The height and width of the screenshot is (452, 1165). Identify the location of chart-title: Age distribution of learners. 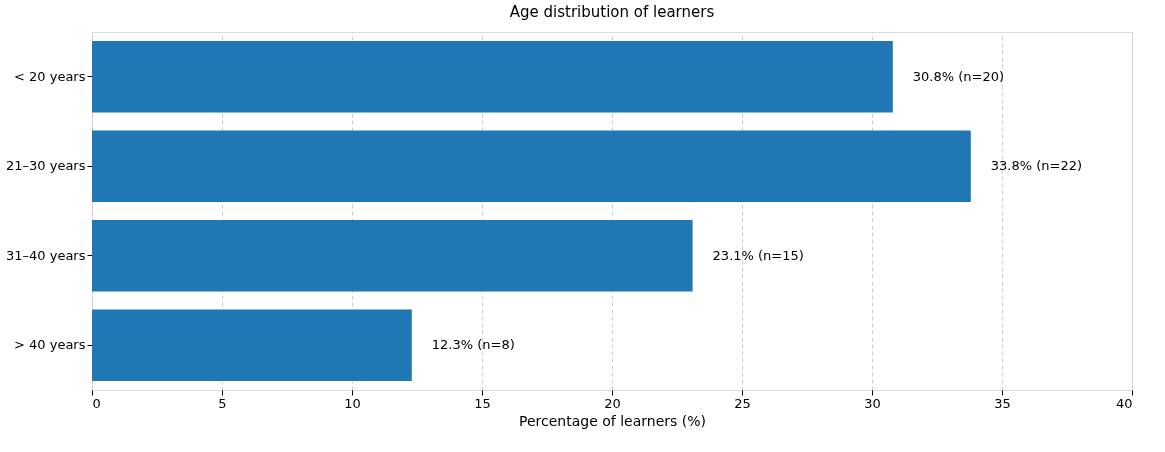
(612, 12).